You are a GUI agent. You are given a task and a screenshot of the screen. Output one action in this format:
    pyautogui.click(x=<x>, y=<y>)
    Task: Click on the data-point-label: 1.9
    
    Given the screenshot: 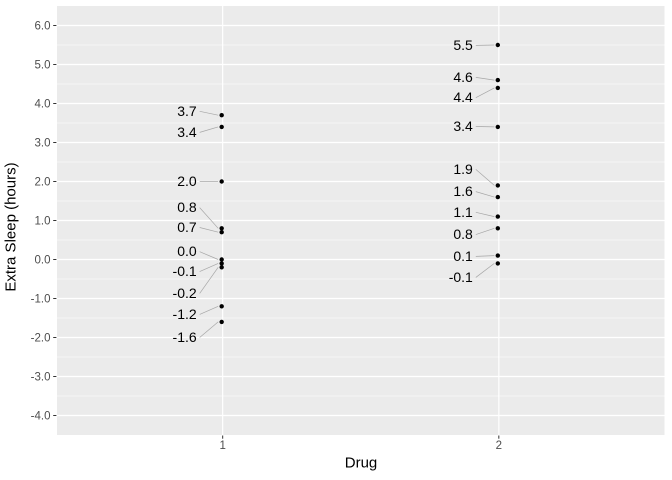 What is the action you would take?
    pyautogui.click(x=463, y=169)
    